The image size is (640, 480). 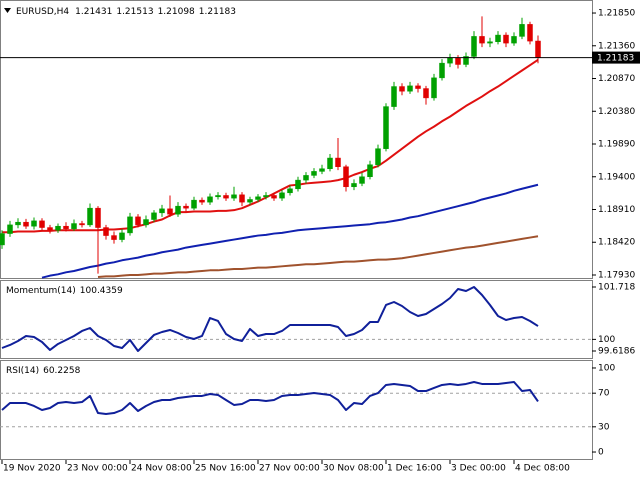 I want to click on y-tick-label: 30, so click(x=604, y=427).